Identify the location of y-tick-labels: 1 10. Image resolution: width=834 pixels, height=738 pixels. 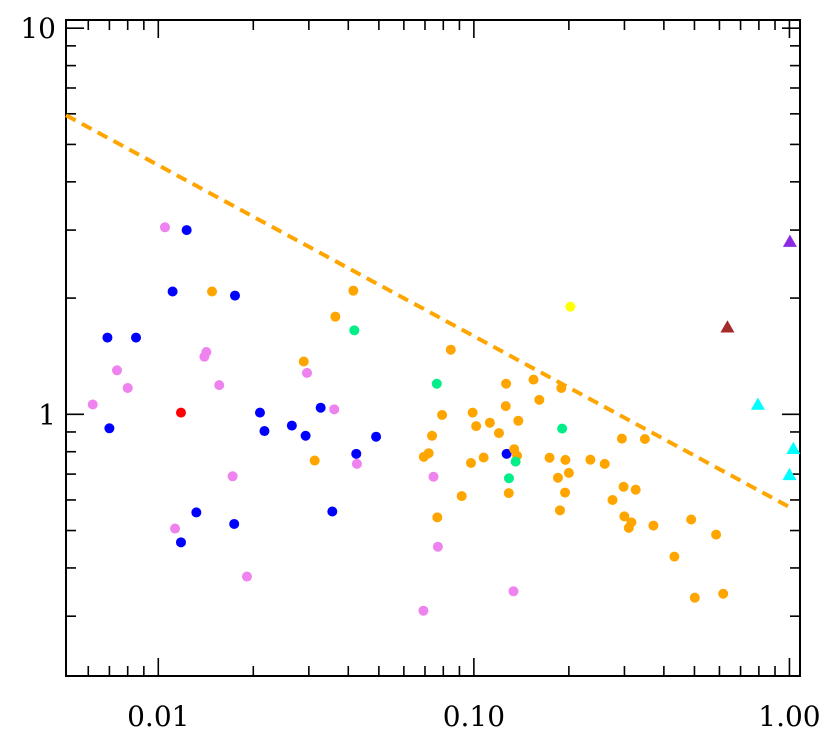
(38, 221).